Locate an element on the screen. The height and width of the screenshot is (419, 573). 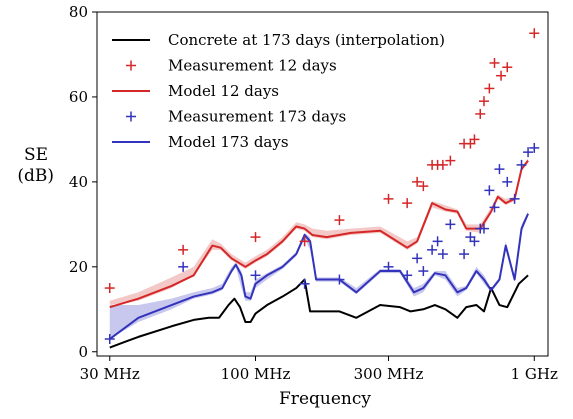
legend-label: Concrete at 173 days (interpolation) is located at coordinates (306, 40).